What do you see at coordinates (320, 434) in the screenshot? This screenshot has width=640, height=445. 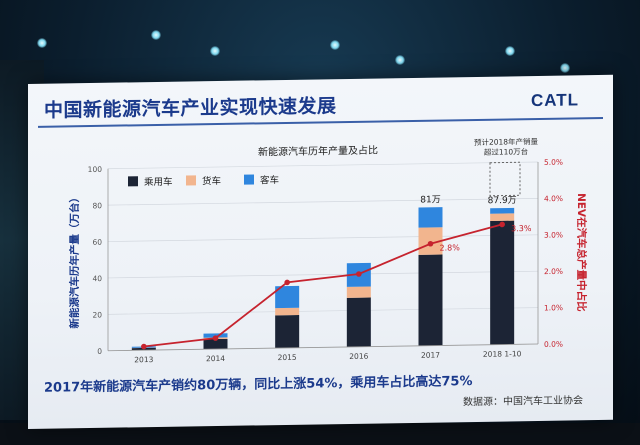 I see `stage-floor` at bounding box center [320, 434].